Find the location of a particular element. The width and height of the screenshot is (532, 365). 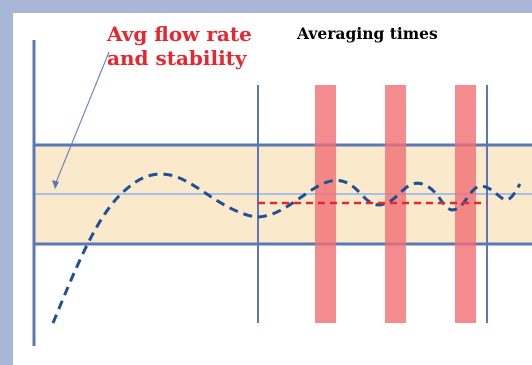

avg-flow-label-line2: and stability is located at coordinates (179, 58).